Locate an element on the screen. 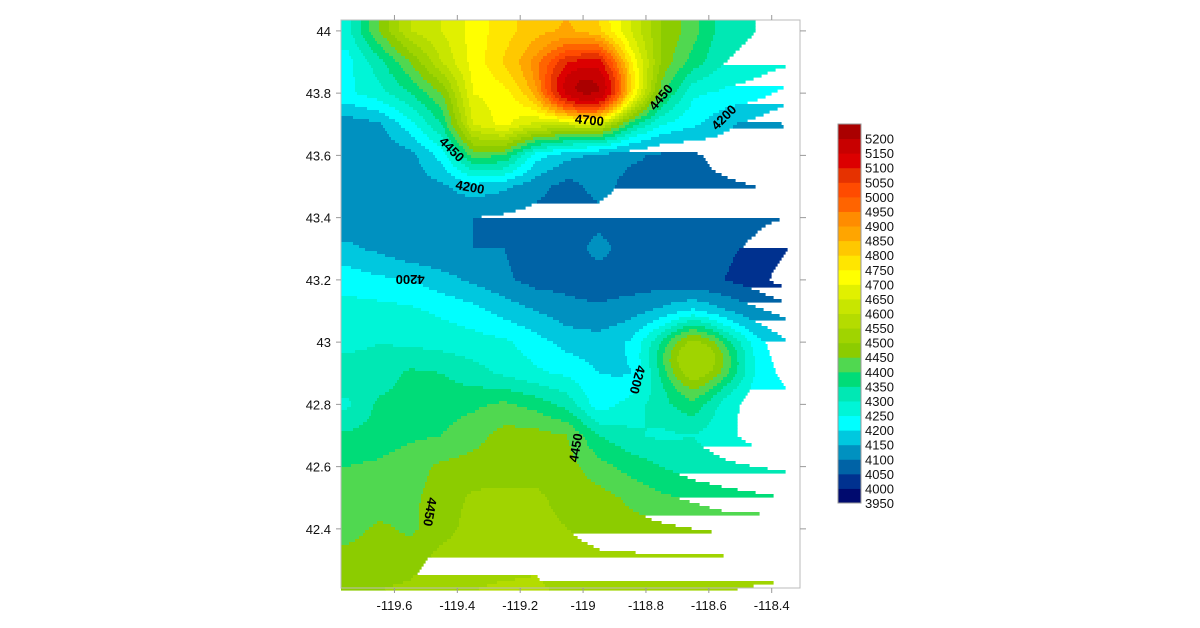 The image size is (1200, 628). colorbar-swatch is located at coordinates (849, 379).